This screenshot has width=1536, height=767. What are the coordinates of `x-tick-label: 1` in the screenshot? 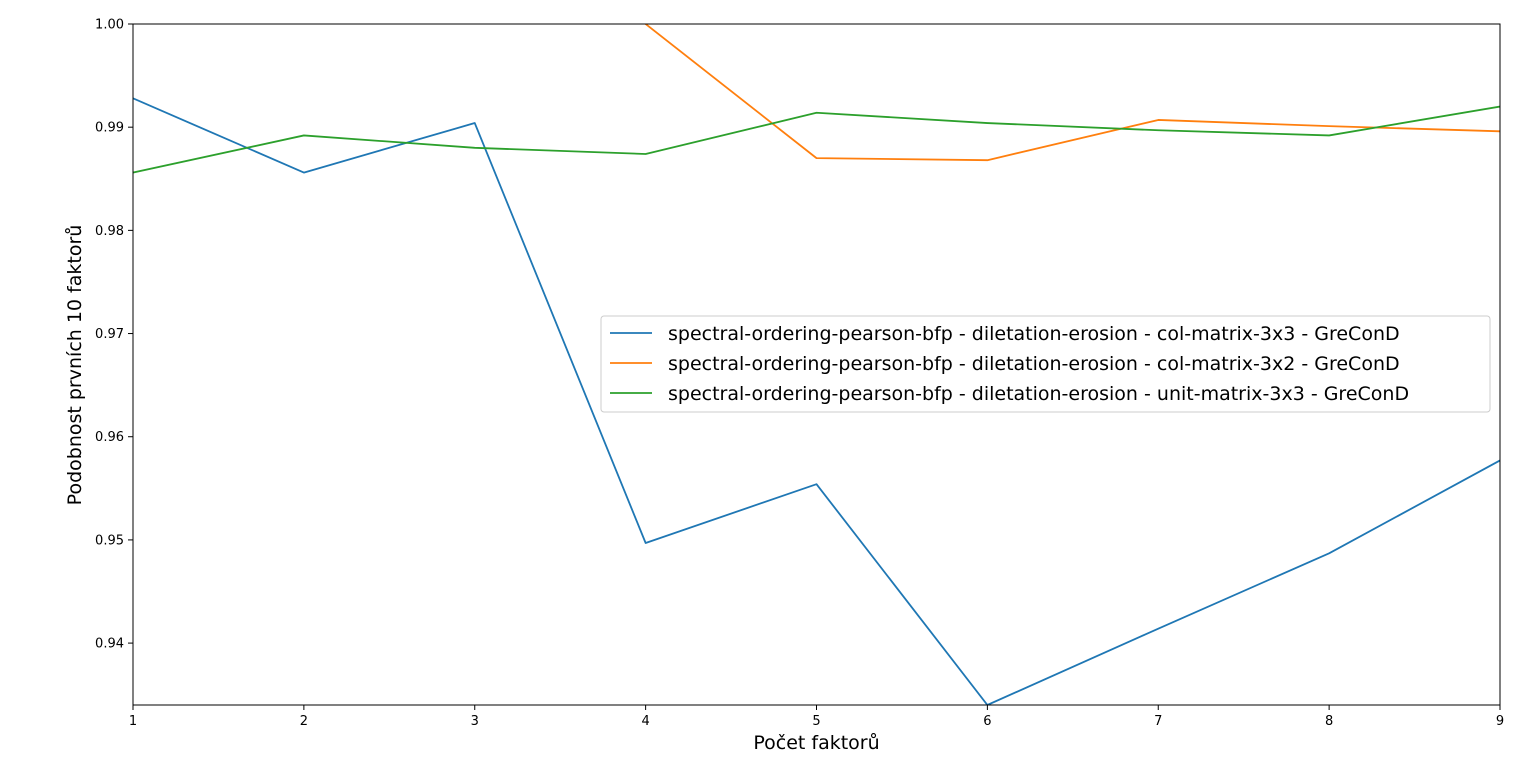 It's located at (133, 721).